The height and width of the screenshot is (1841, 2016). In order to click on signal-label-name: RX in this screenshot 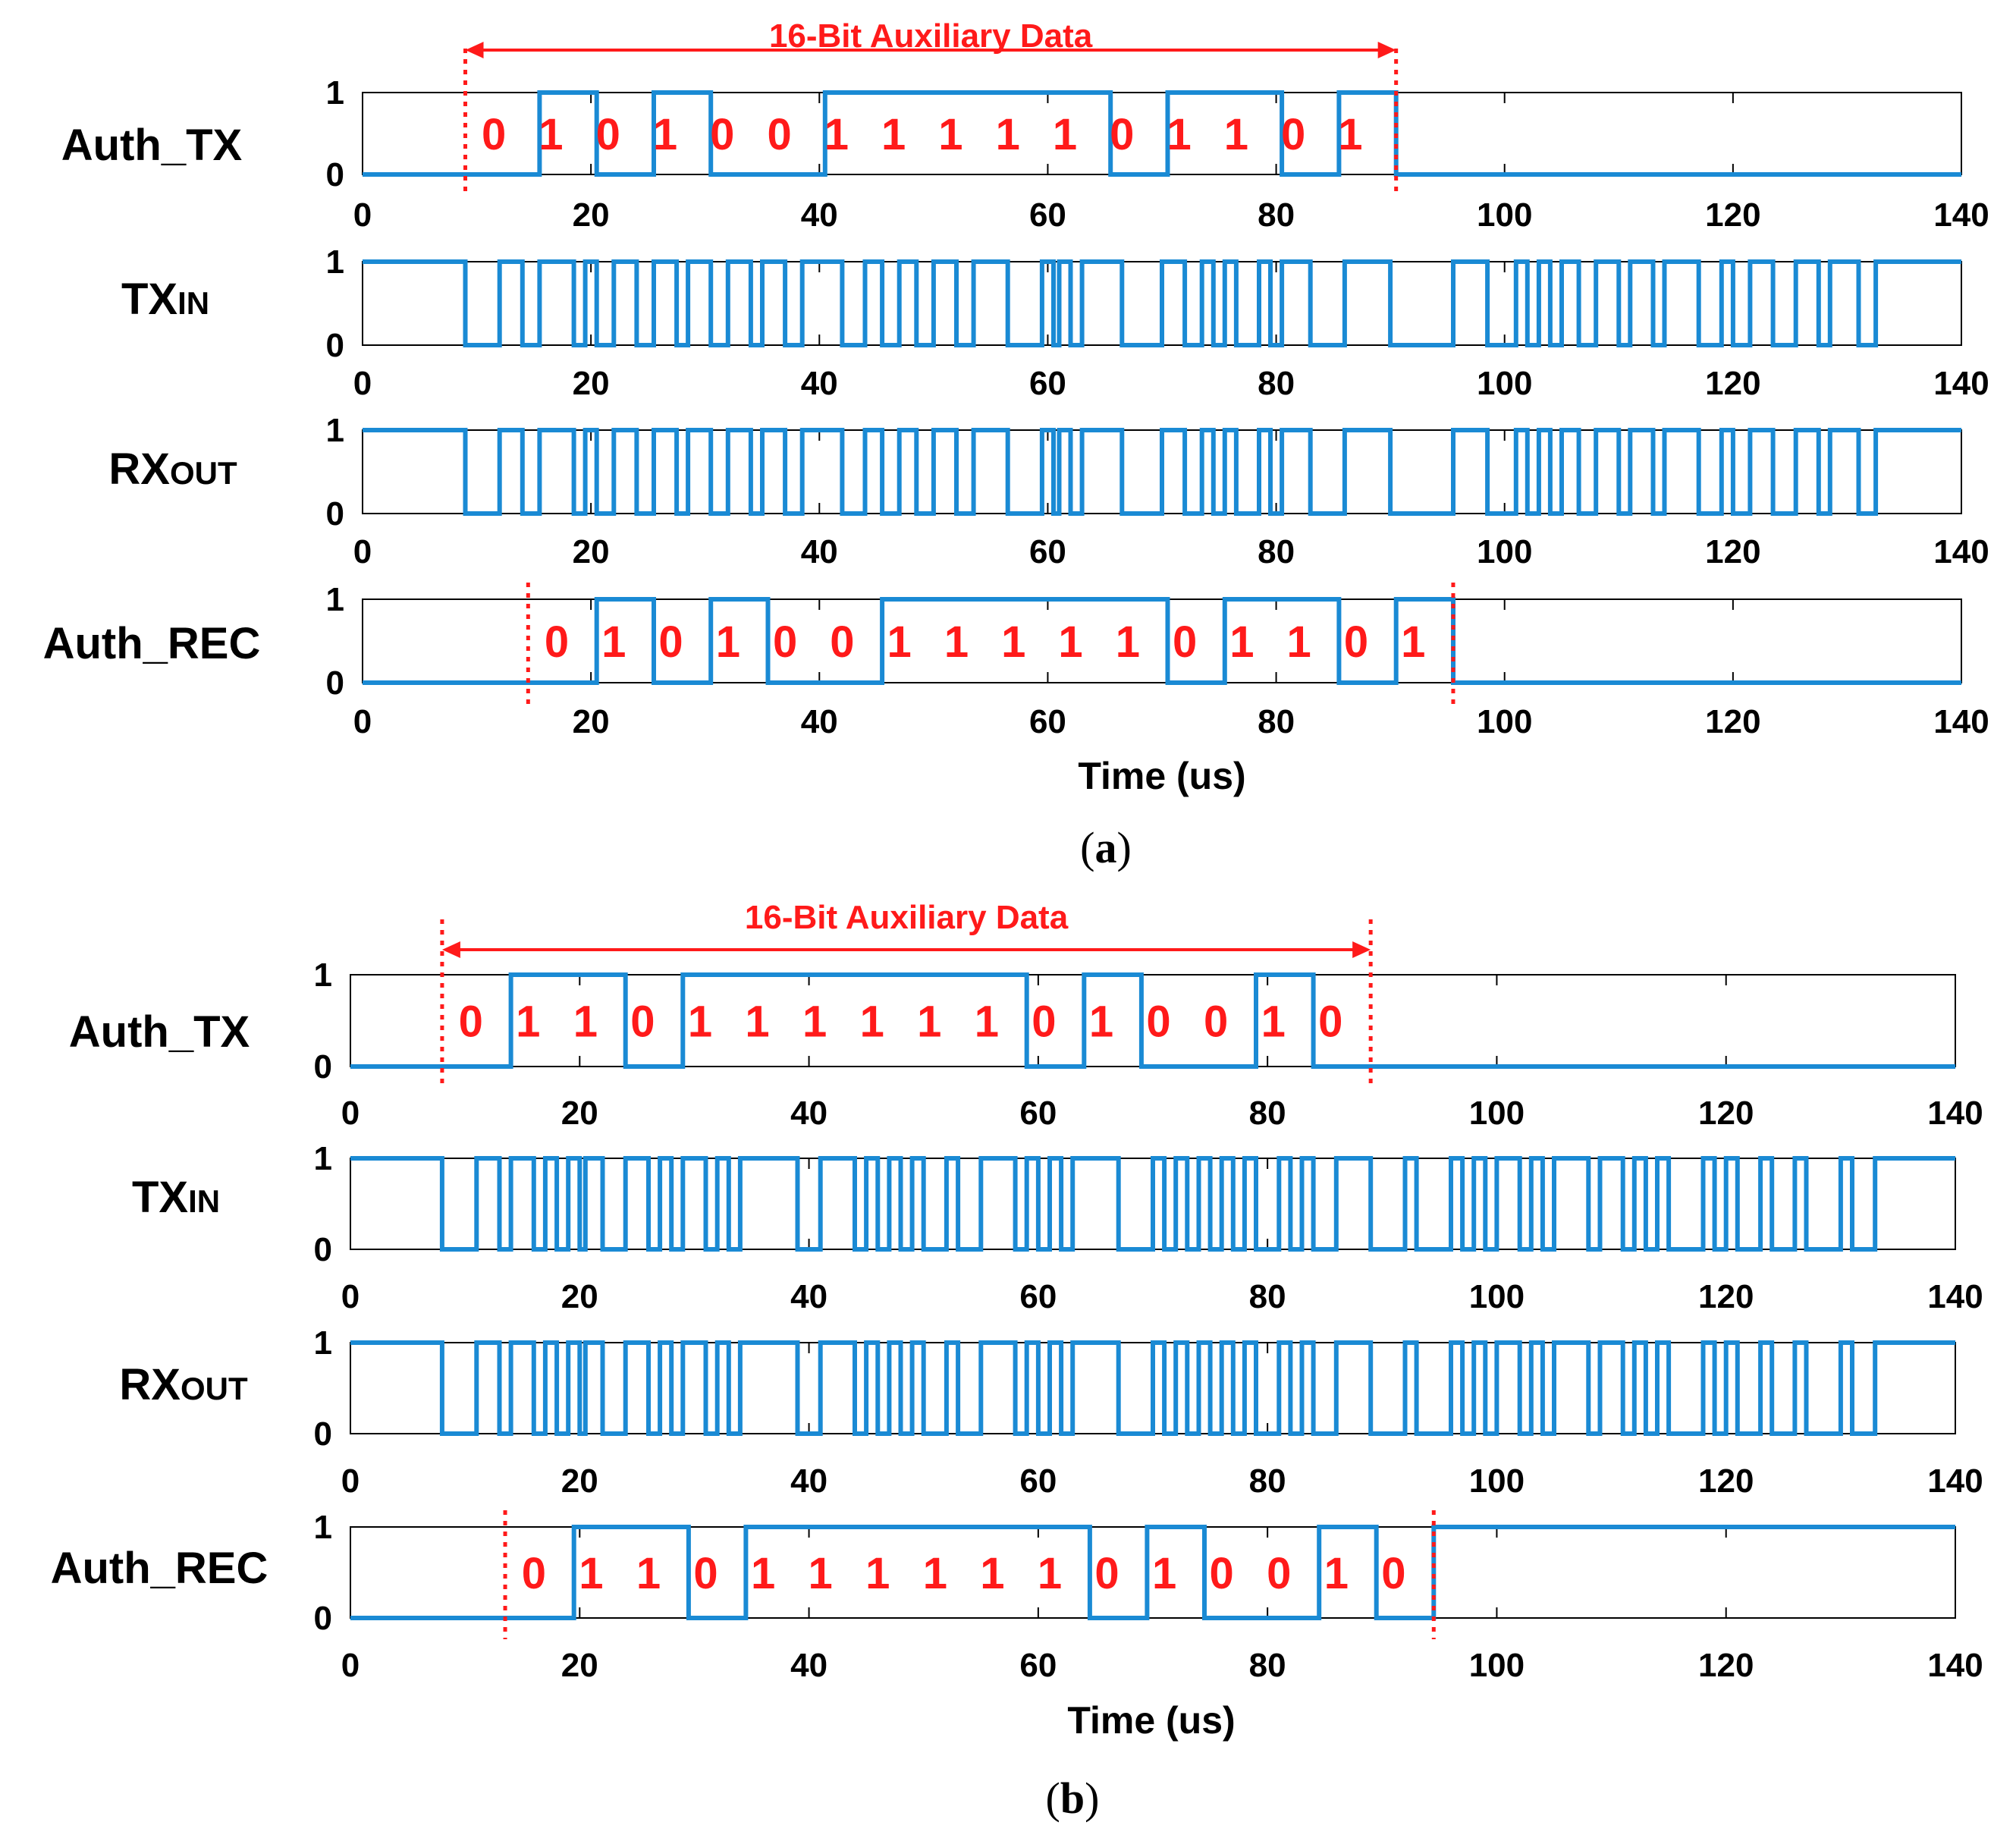, I will do `click(139, 470)`.